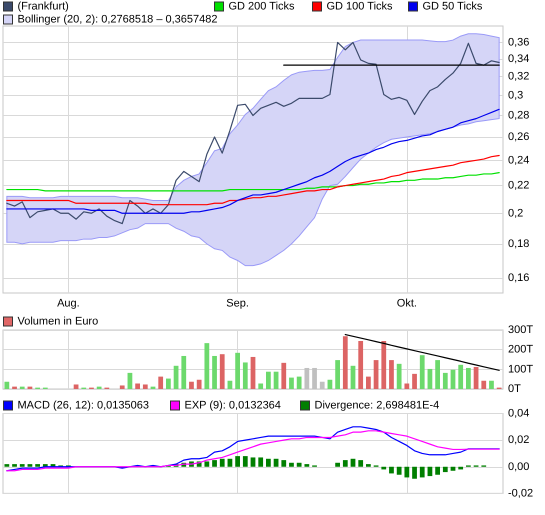 The height and width of the screenshot is (515, 545). What do you see at coordinates (58, 322) in the screenshot?
I see `legend-label: Volumen in Euro` at bounding box center [58, 322].